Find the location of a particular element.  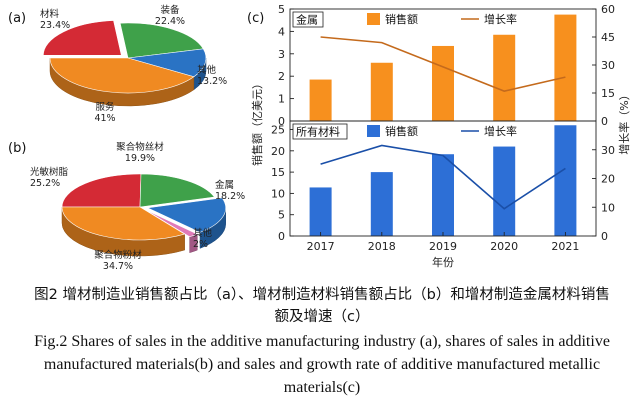

slice-label: 材料 is located at coordinates (50, 14).